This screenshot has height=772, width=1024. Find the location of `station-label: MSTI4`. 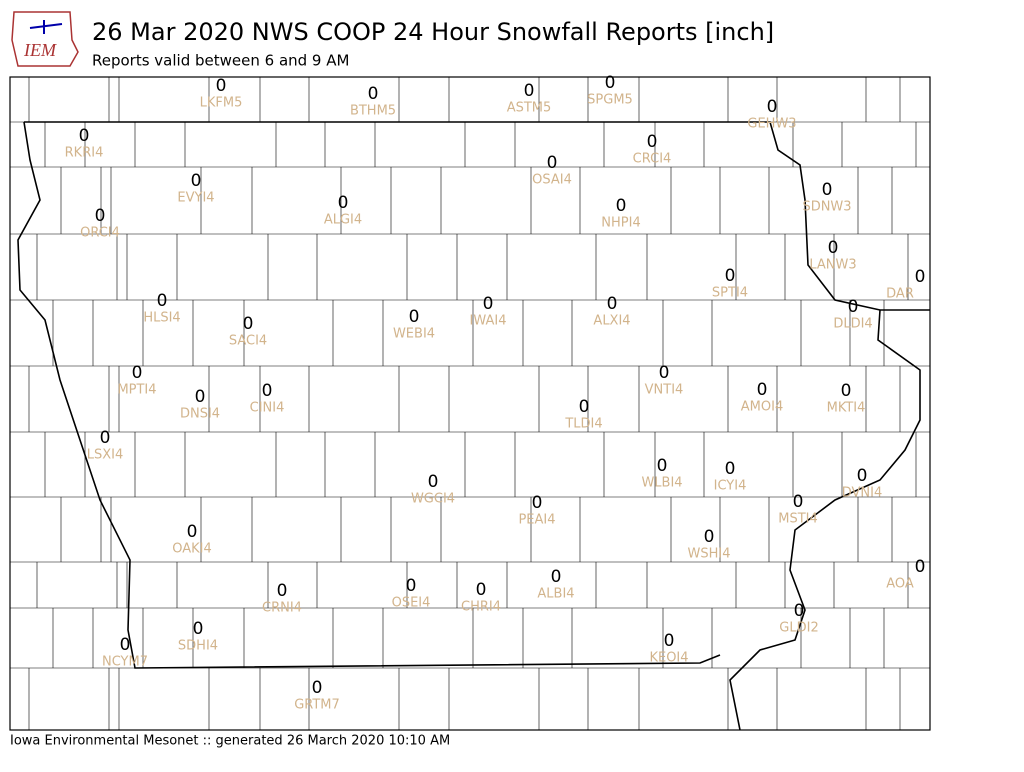

station-label: MSTI4 is located at coordinates (798, 519).